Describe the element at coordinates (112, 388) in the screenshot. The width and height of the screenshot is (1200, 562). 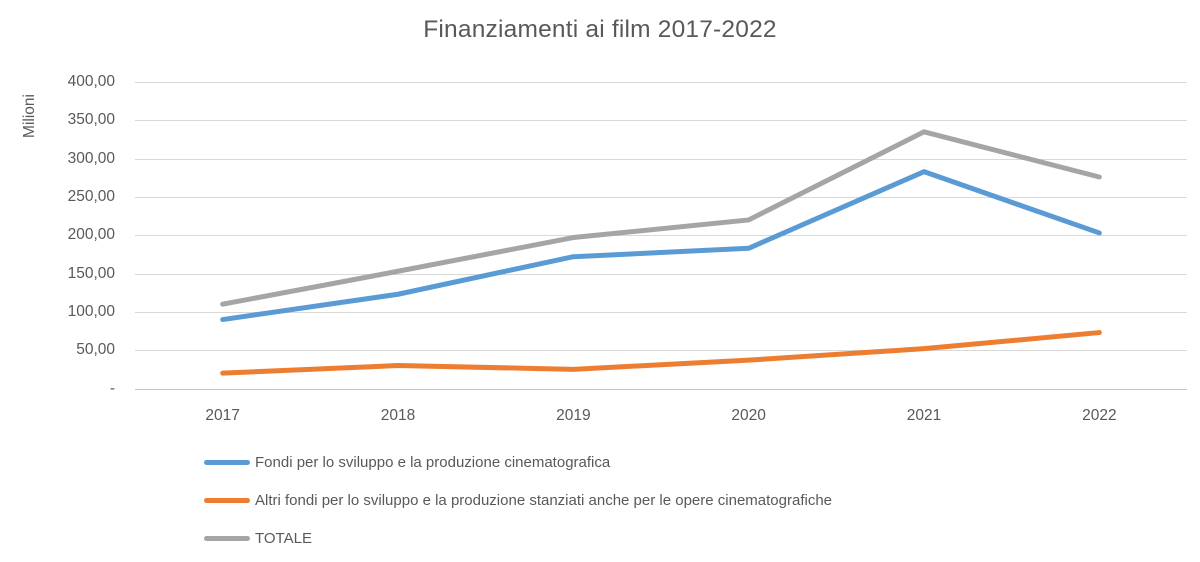
I see `y-tick-label: -` at that location.